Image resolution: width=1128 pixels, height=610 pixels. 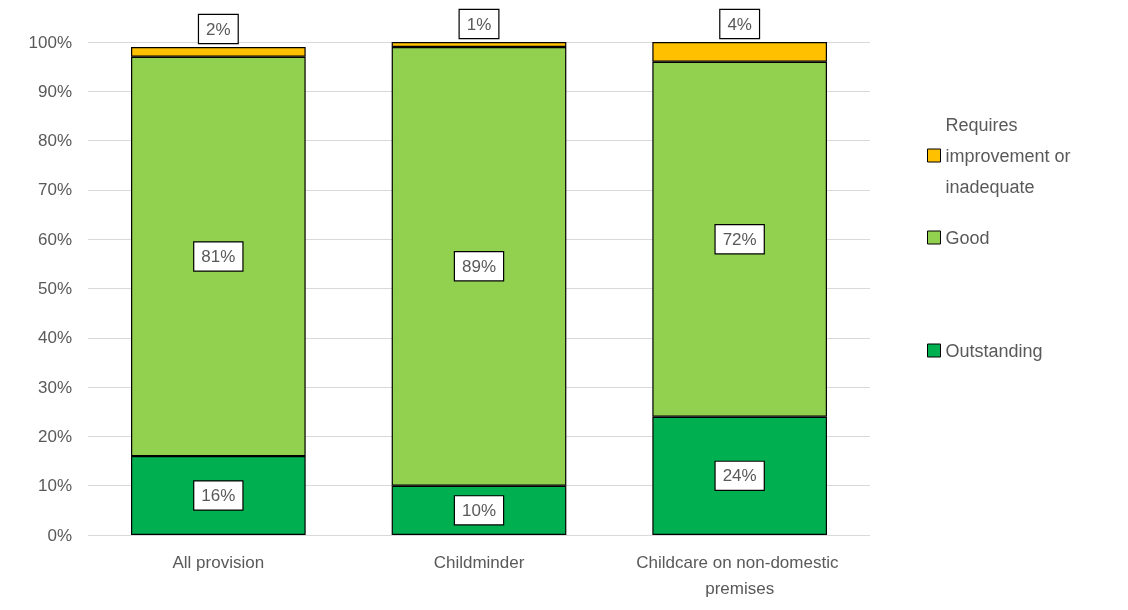 What do you see at coordinates (54, 190) in the screenshot?
I see `y-tick-label: 70%` at bounding box center [54, 190].